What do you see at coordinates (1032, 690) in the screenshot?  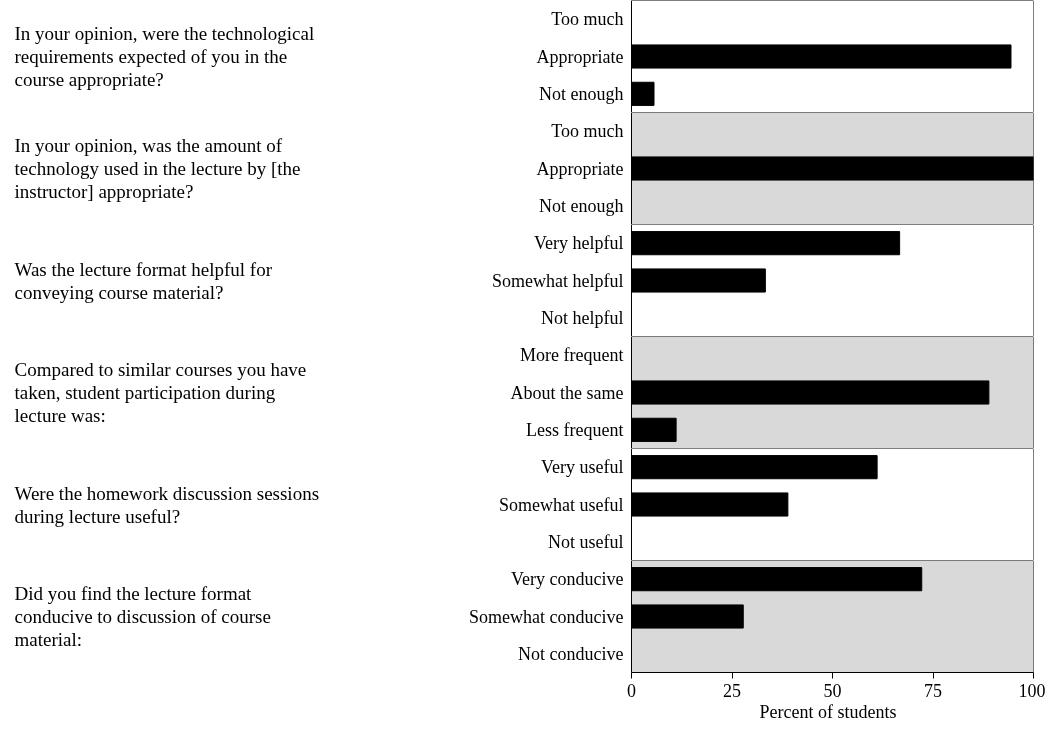 I see `x-tick-label: 100` at bounding box center [1032, 690].